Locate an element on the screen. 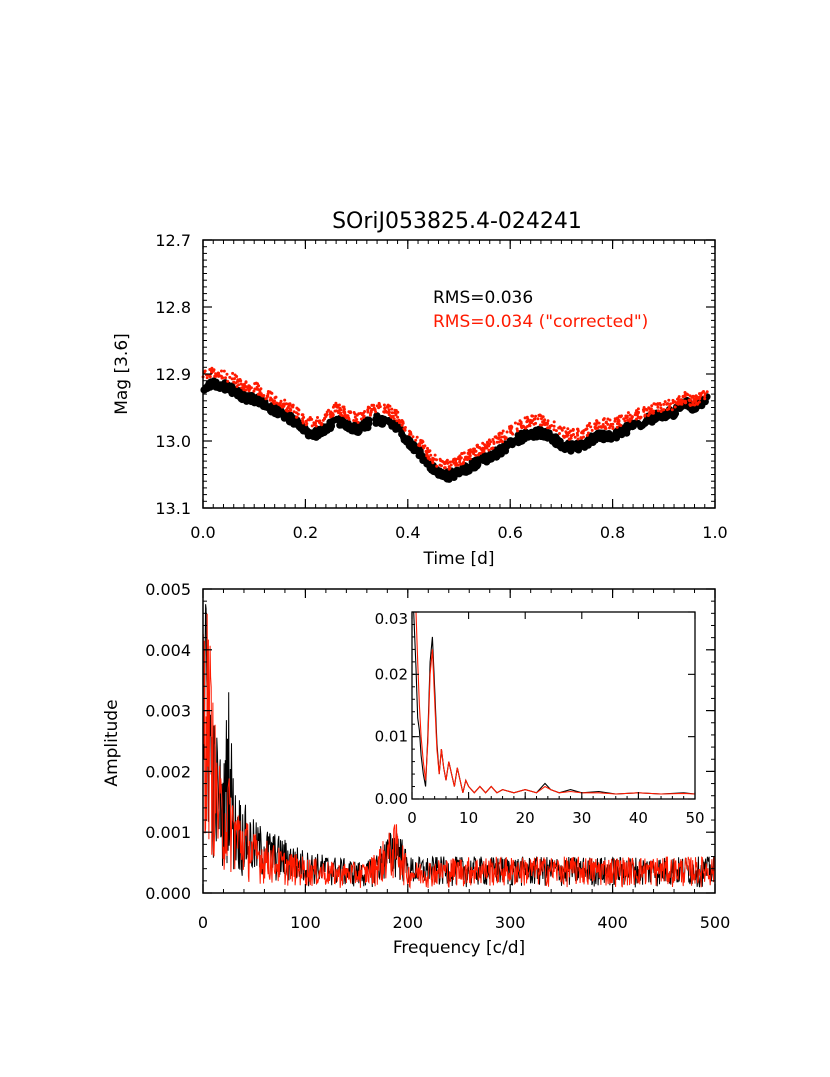 The width and height of the screenshot is (830, 1077). lightcurve-y-tick-label: 13.1 is located at coordinates (173, 508).